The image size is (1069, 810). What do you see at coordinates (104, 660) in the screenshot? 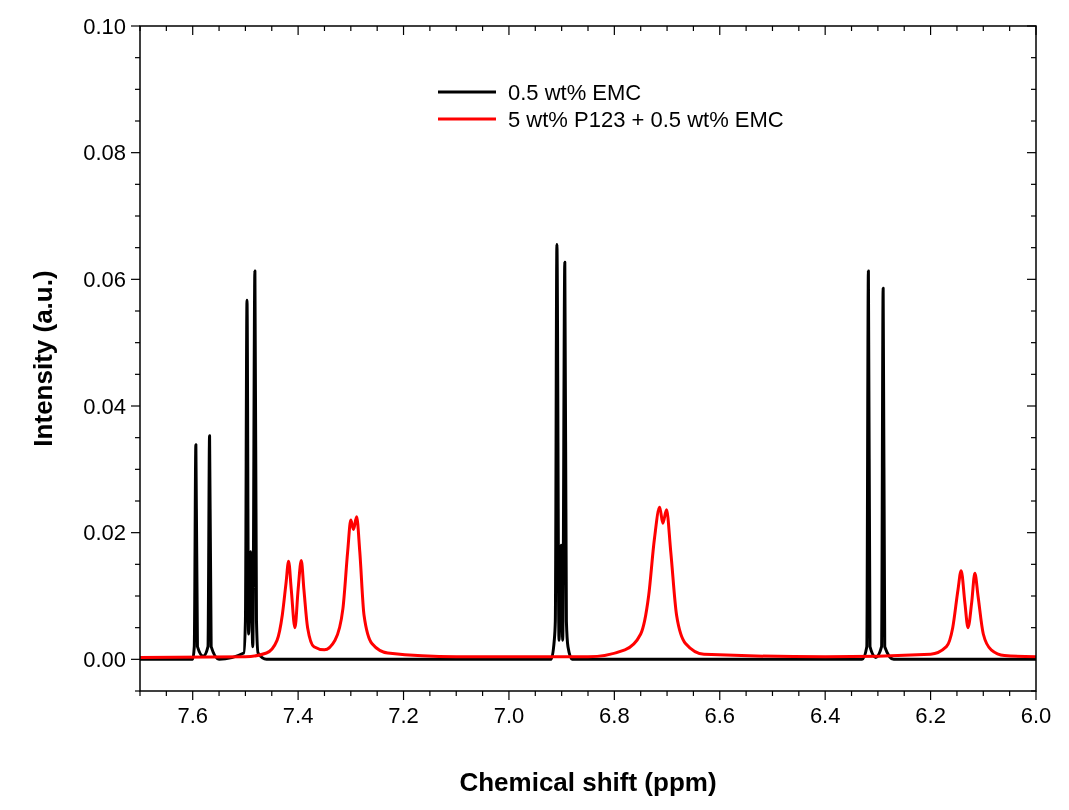
I see `y-tick-label: 0.00` at bounding box center [104, 660].